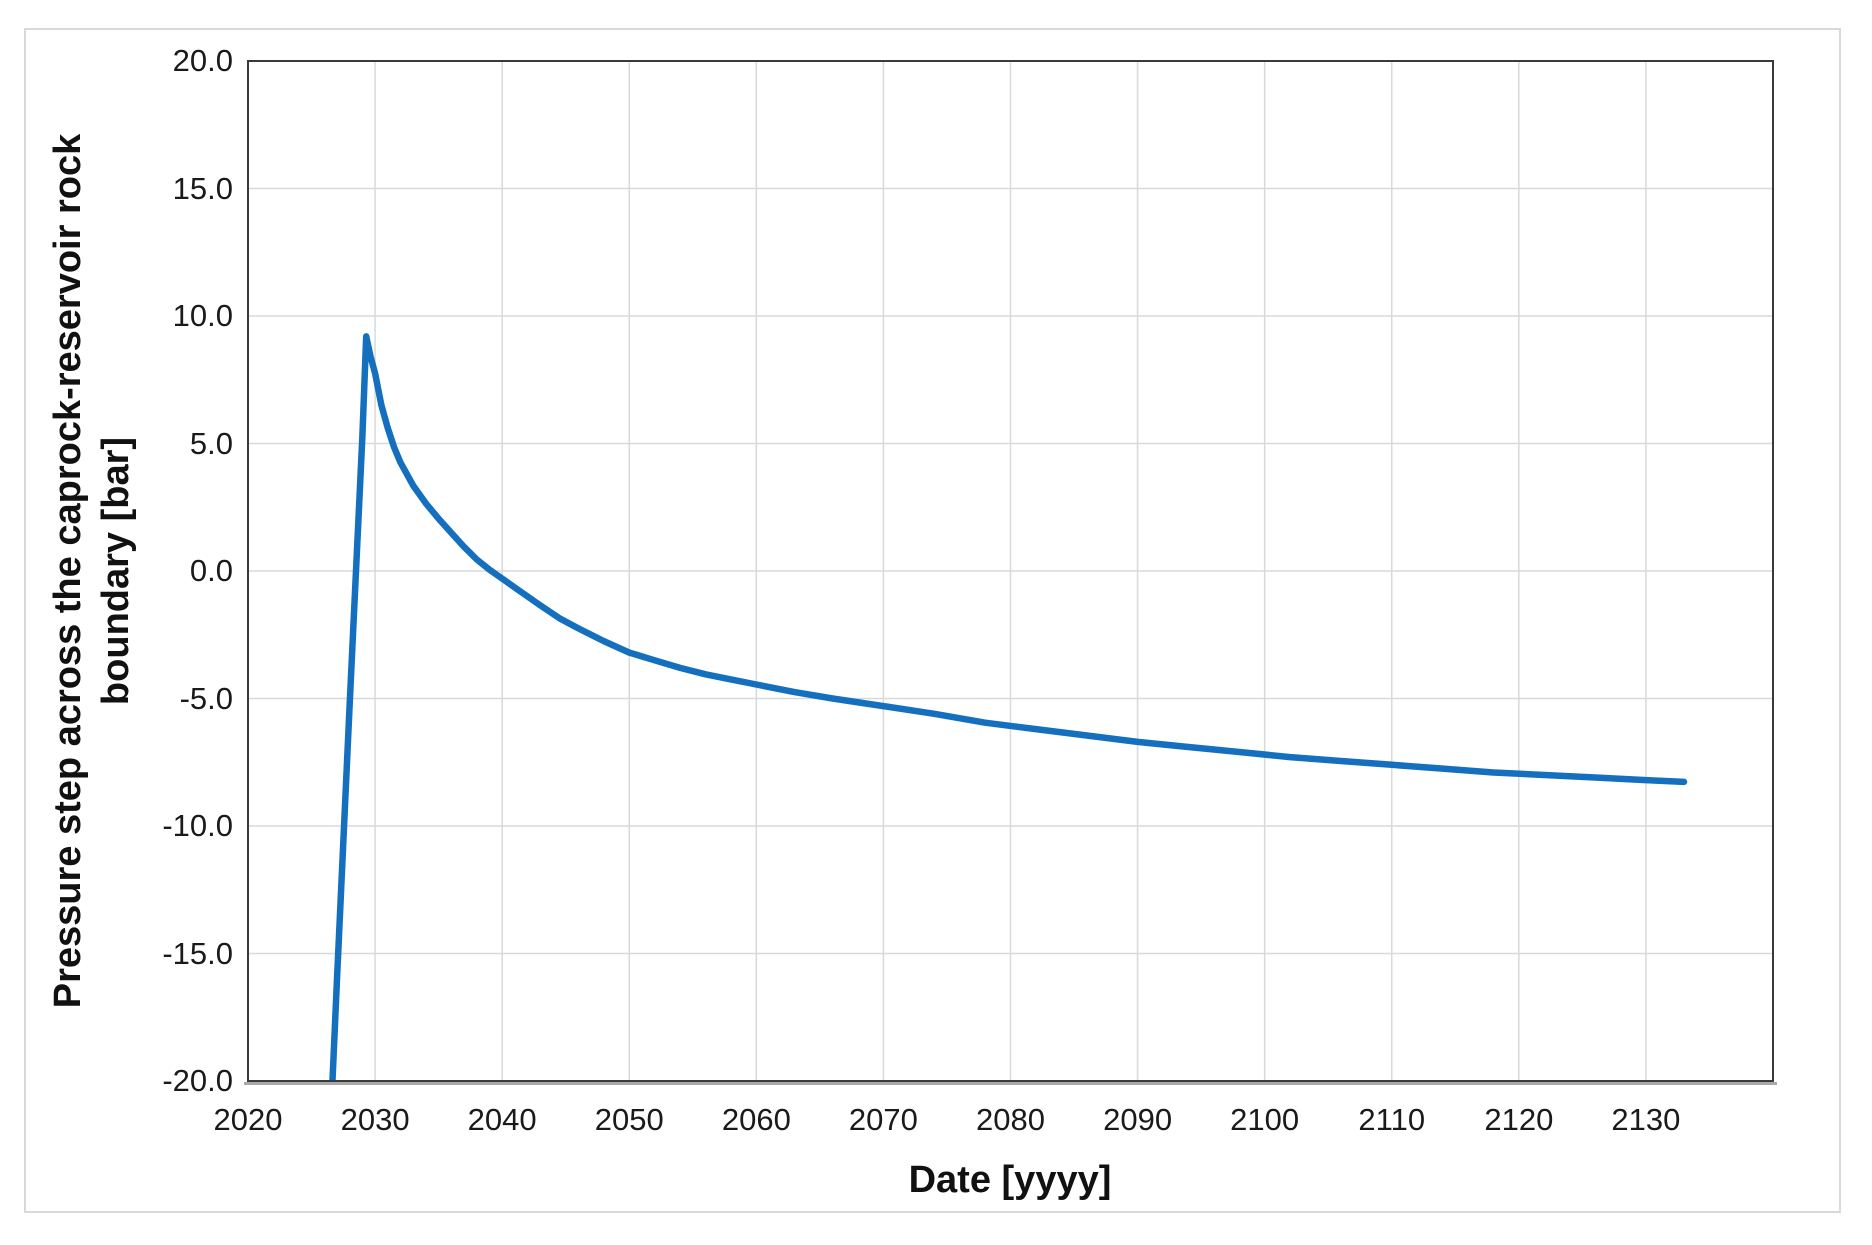 This screenshot has height=1245, width=1872. What do you see at coordinates (202, 188) in the screenshot?
I see `y-tick-label: 15.0` at bounding box center [202, 188].